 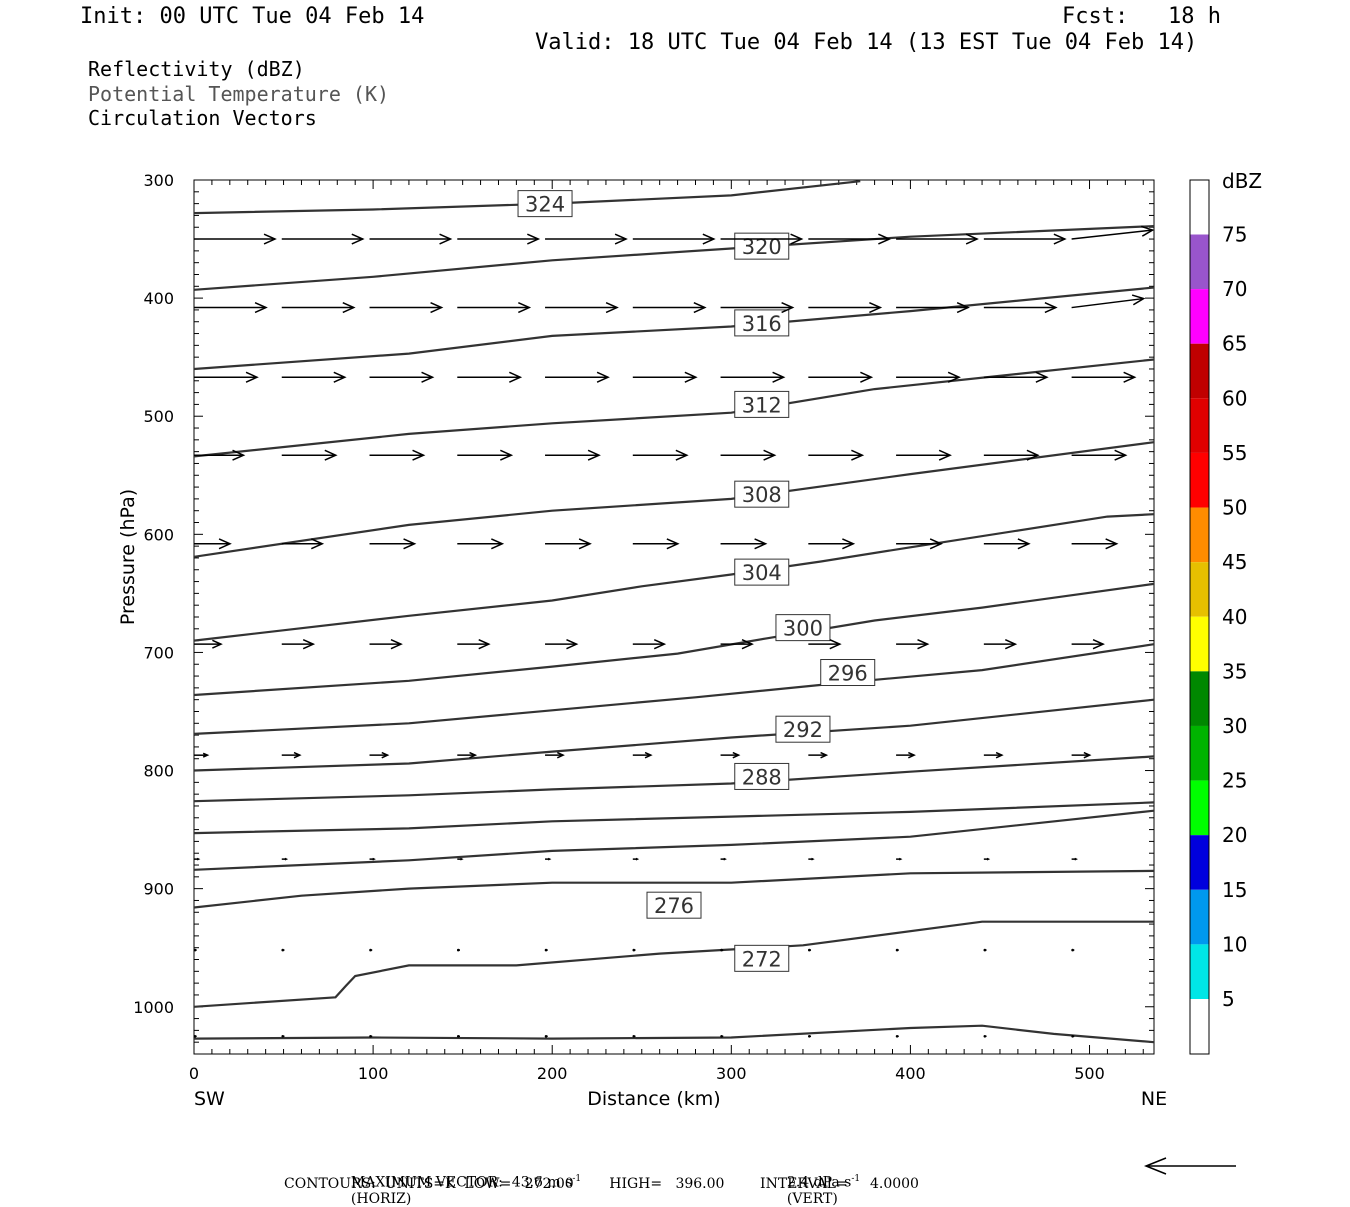 I want to click on y-tick-label: 900, so click(x=158, y=889).